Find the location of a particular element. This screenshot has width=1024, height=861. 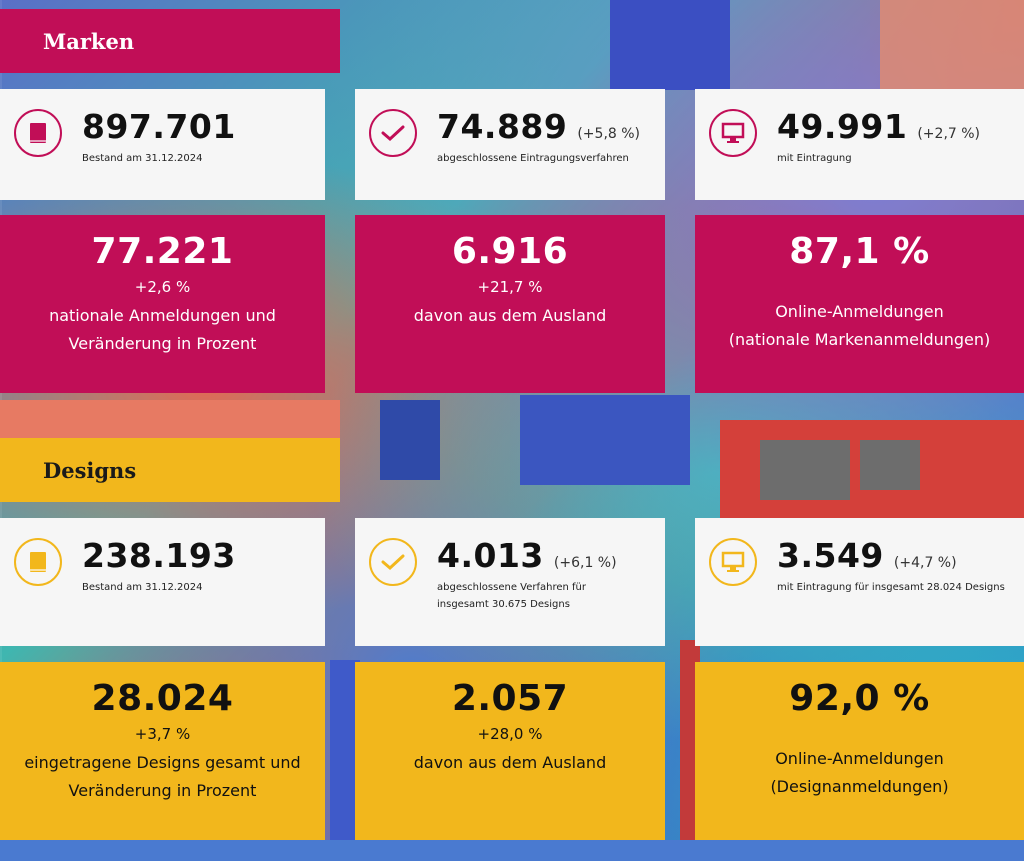

stat-value: 49.991 is located at coordinates (842, 126).